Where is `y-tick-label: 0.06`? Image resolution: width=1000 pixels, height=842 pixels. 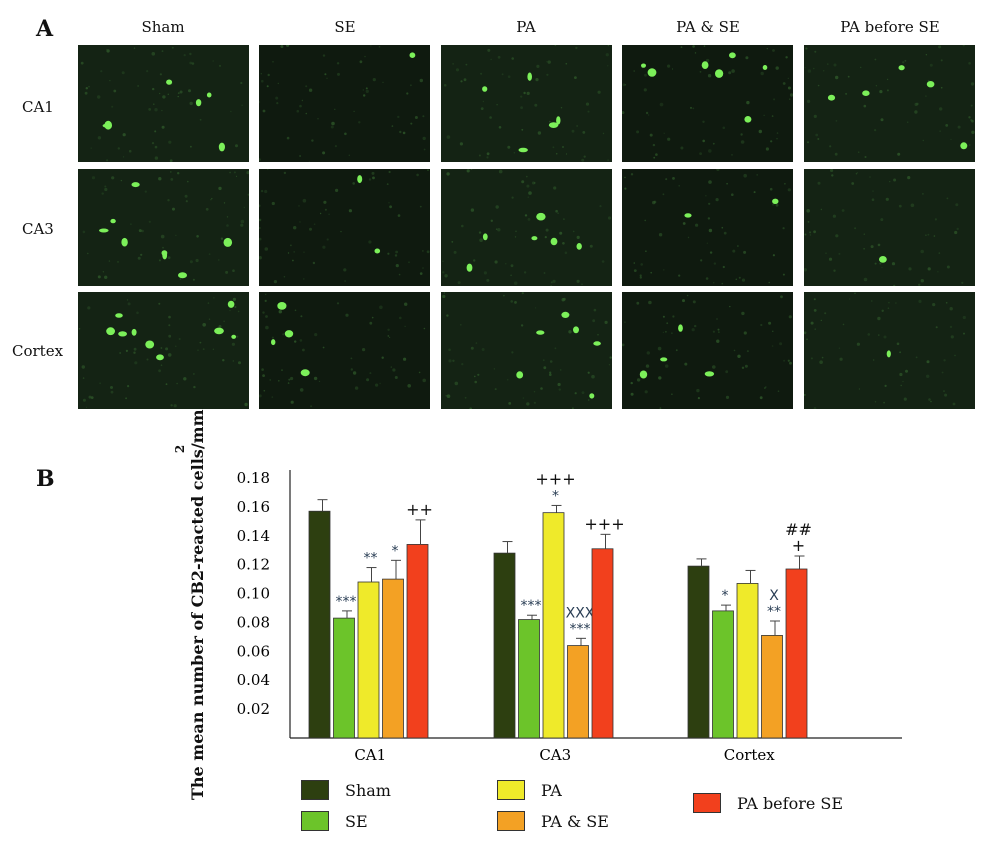
y-tick-label: 0.06 is located at coordinates (253, 651).